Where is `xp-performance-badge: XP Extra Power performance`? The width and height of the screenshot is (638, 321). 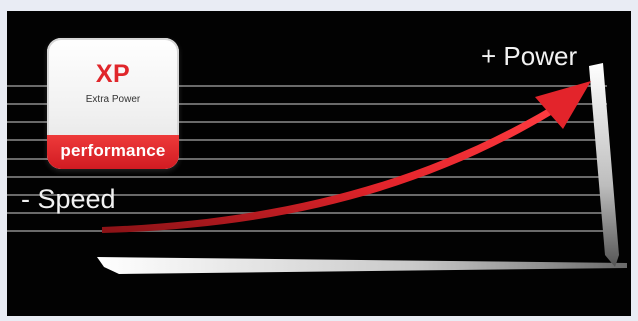
xp-performance-badge: XP Extra Power performance is located at coordinates (113, 103).